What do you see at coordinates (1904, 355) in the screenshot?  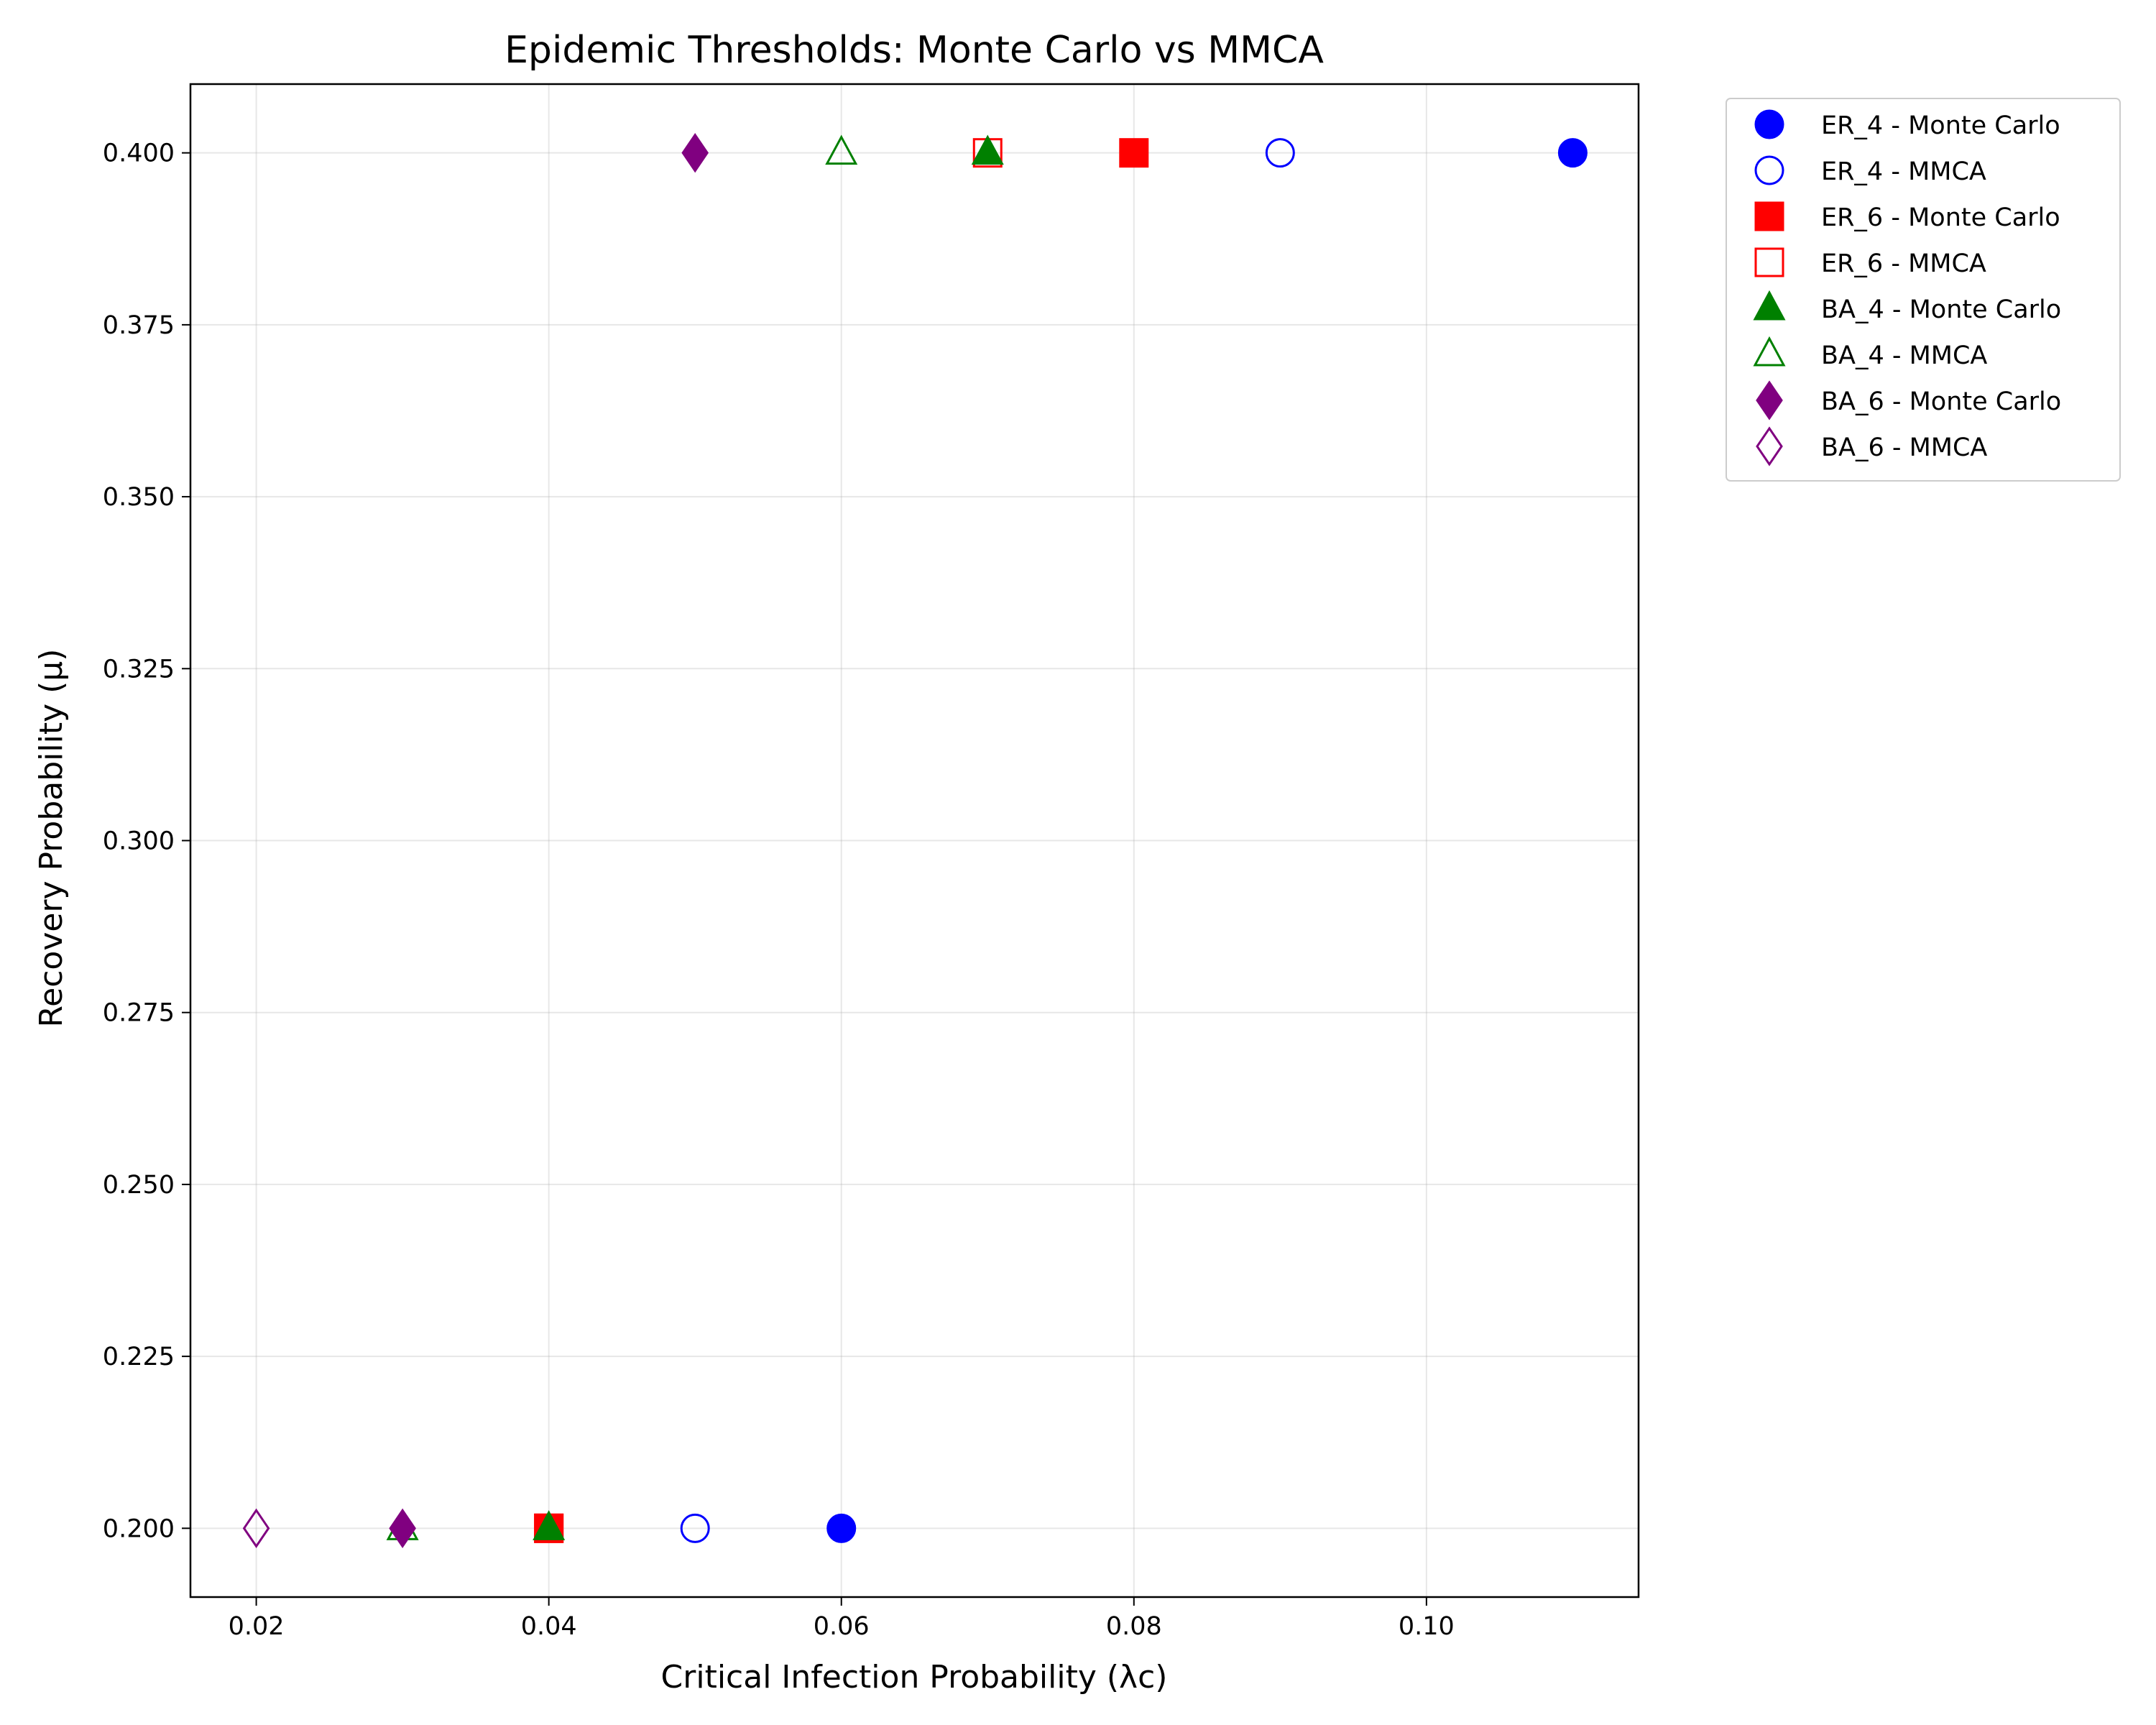 I see `legend-label: BA_4 - MMCA` at bounding box center [1904, 355].